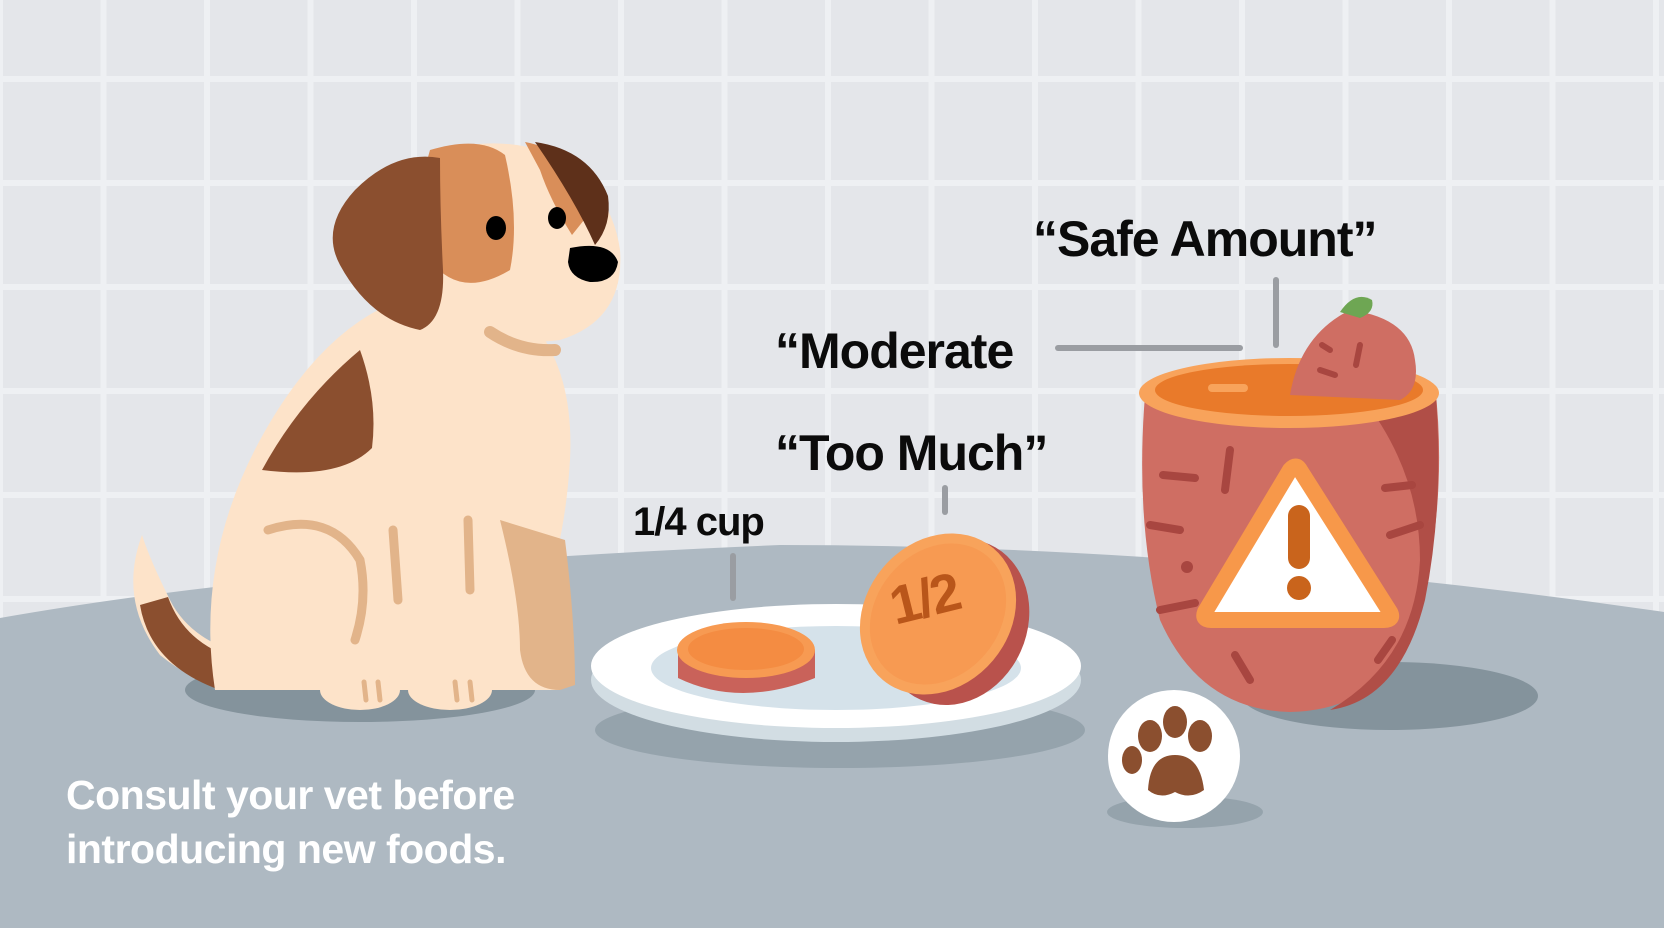 The height and width of the screenshot is (928, 1664). I want to click on too-much-label: “Too Much”, so click(911, 453).